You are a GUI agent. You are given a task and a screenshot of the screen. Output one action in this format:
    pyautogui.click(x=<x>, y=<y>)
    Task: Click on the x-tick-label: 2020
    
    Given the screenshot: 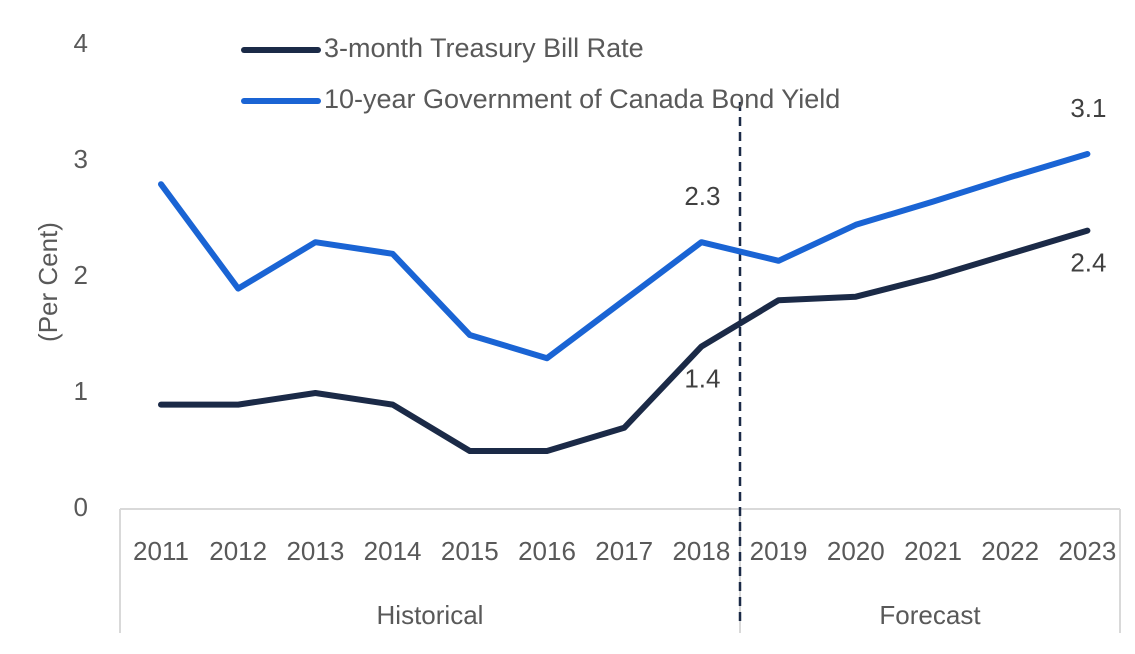 What is the action you would take?
    pyautogui.click(x=856, y=551)
    